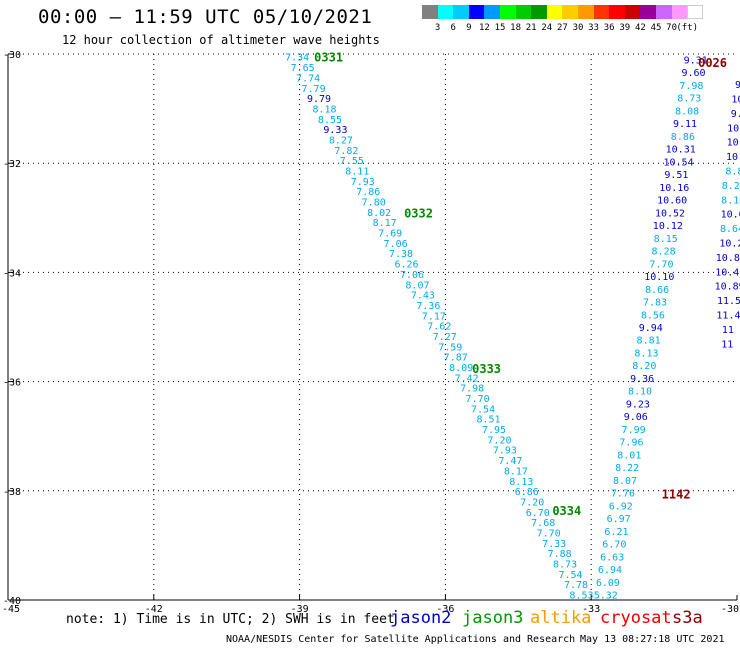  I want to click on wave-height-value: 8.20, so click(644, 366).